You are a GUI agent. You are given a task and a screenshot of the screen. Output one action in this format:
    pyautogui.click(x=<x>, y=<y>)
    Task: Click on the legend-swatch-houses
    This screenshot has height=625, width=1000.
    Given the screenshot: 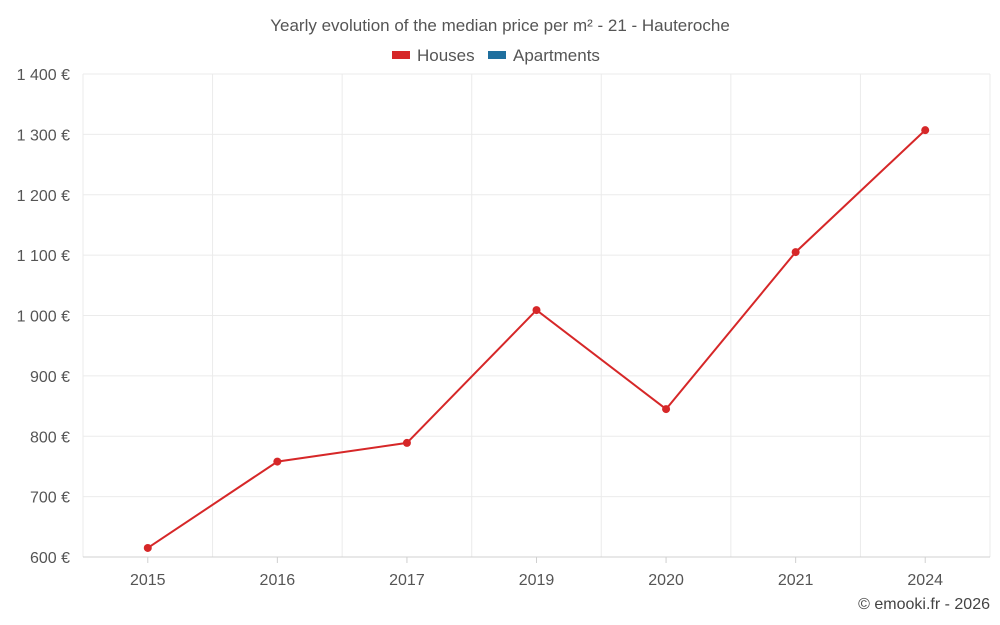 What is the action you would take?
    pyautogui.click(x=401, y=55)
    